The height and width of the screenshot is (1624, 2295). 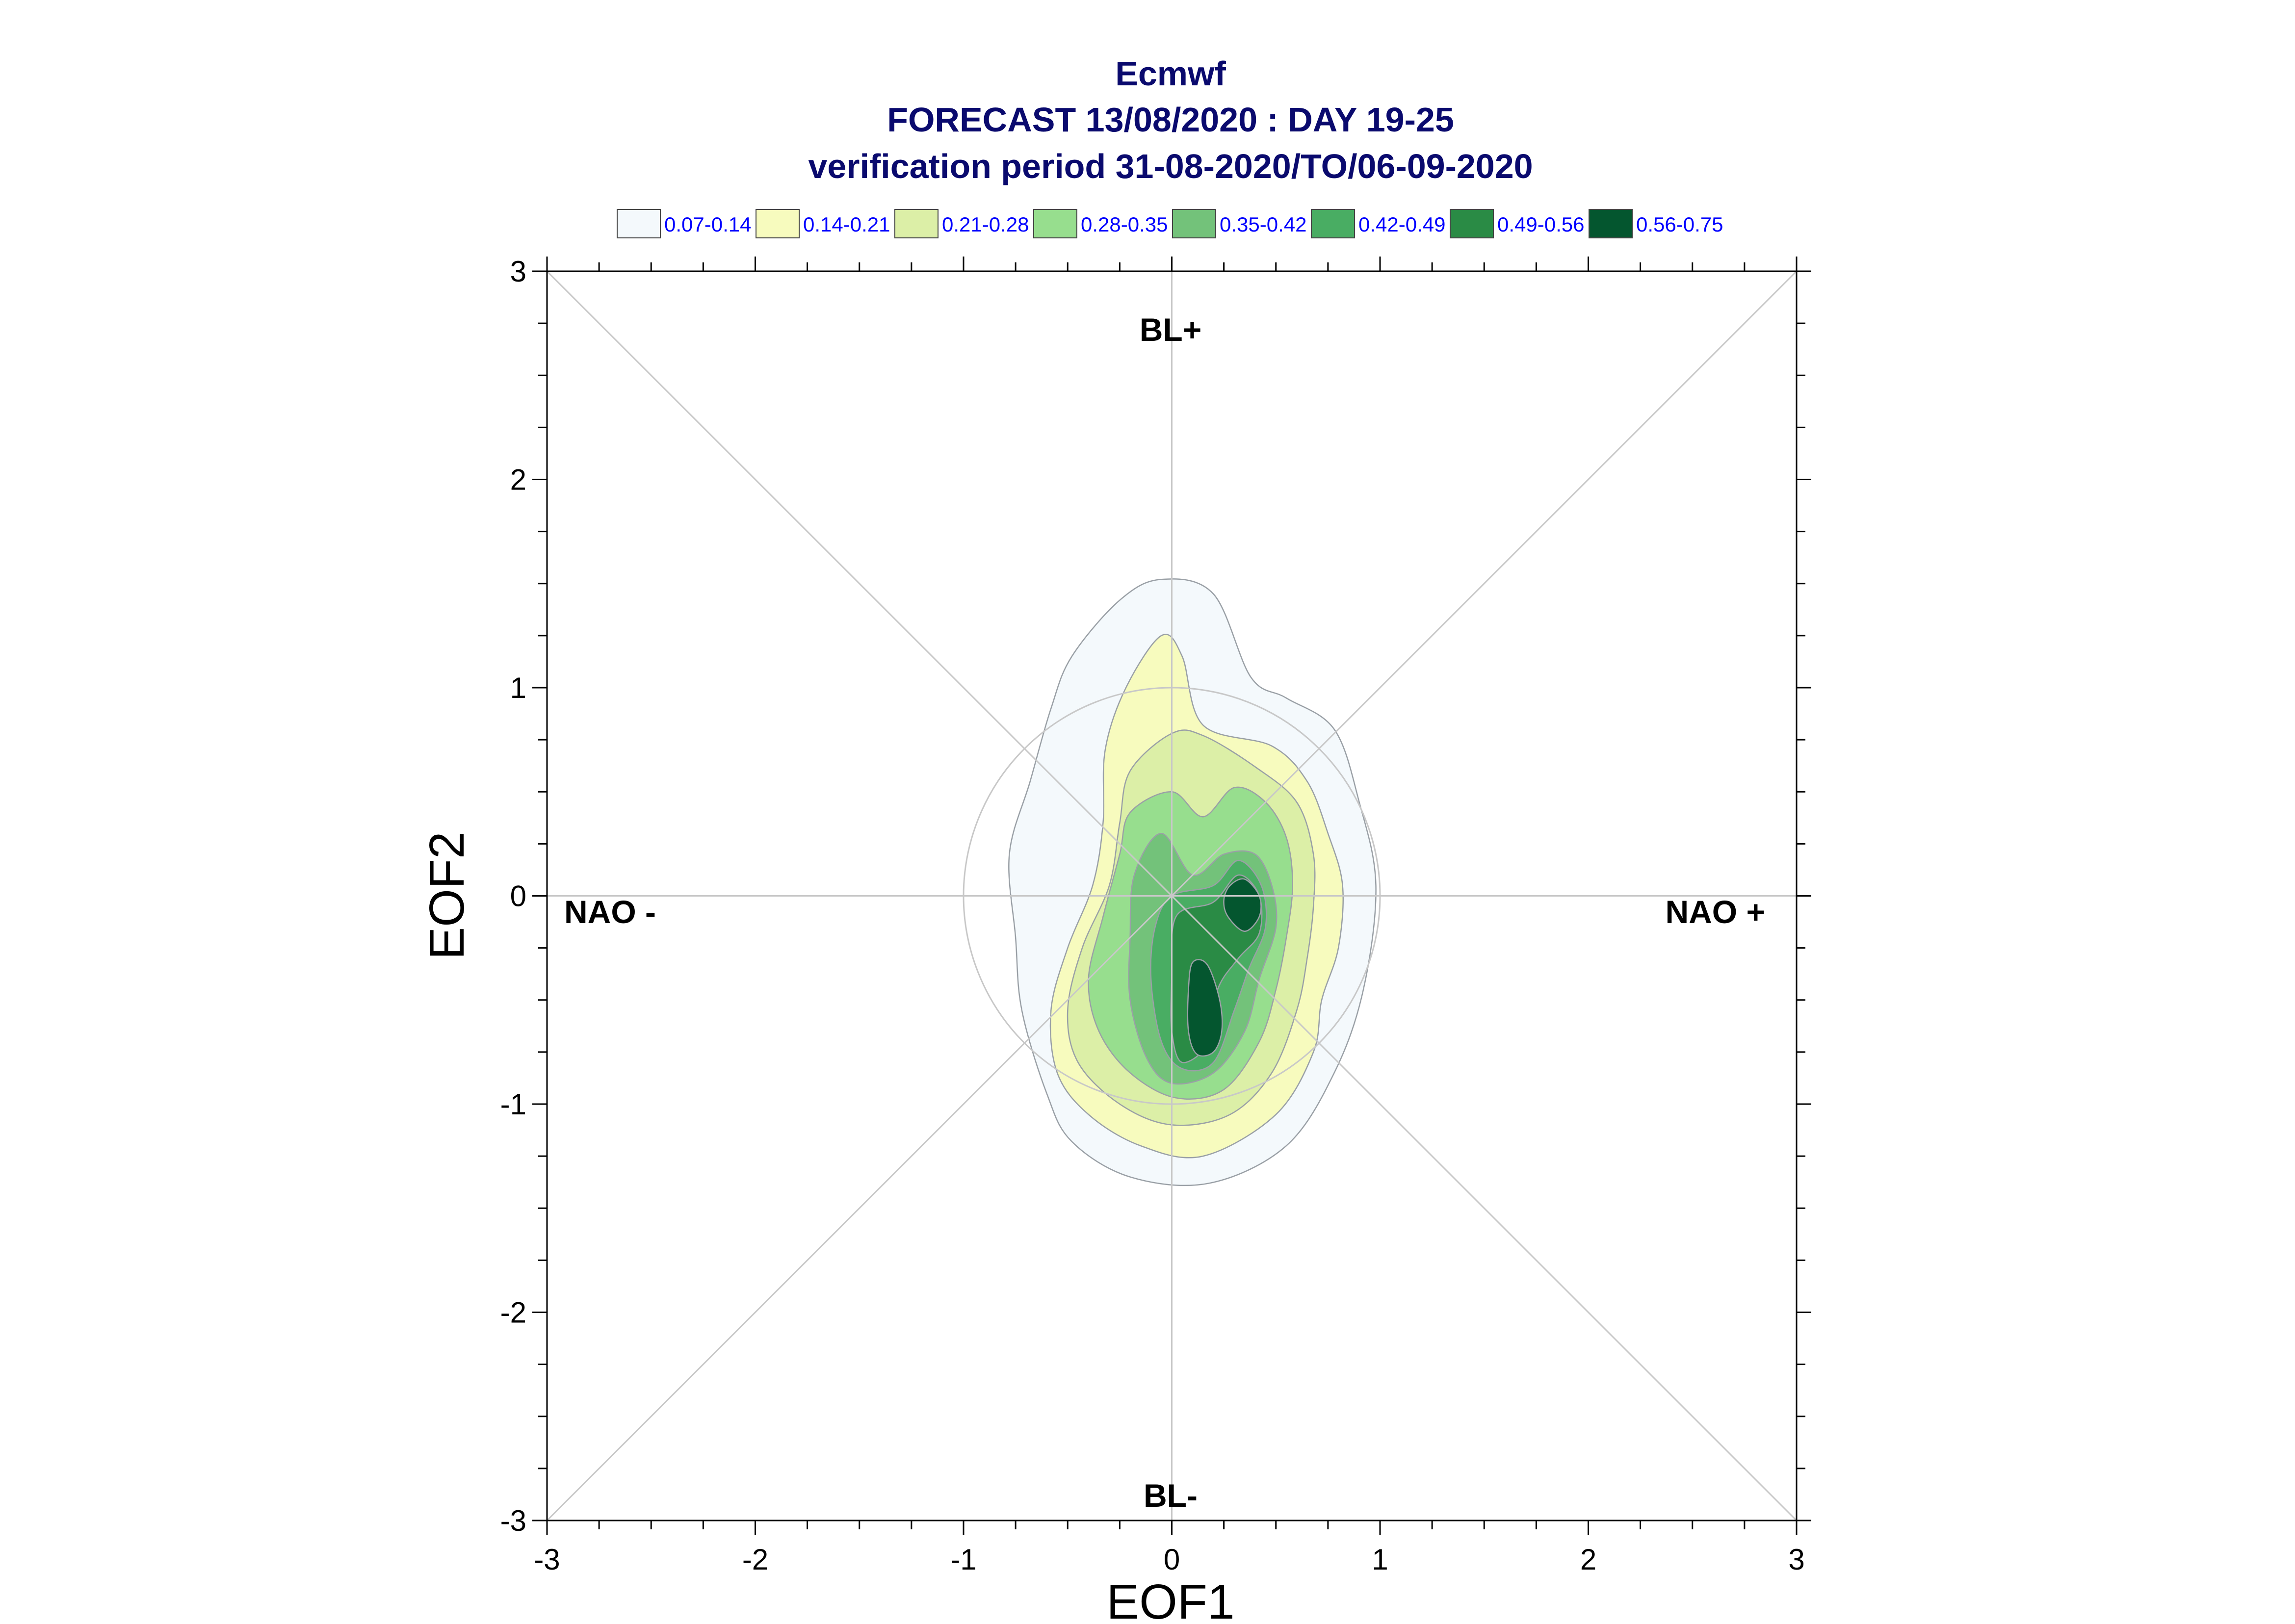 I want to click on y-tick-label: -2, so click(x=513, y=1312).